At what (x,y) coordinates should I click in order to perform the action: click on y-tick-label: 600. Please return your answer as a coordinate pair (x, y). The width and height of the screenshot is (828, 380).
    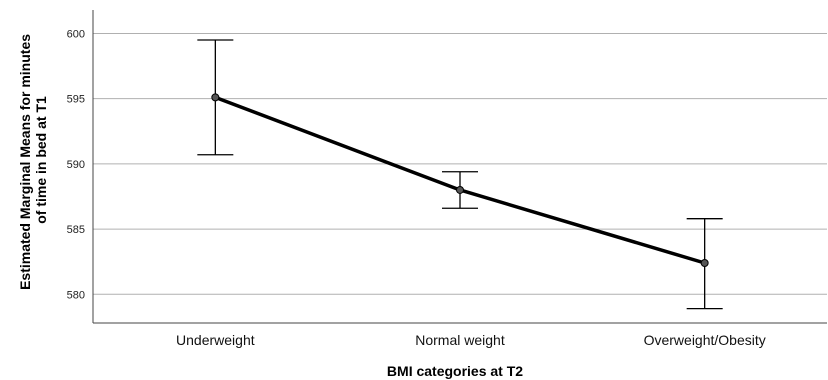
    Looking at the image, I should click on (76, 34).